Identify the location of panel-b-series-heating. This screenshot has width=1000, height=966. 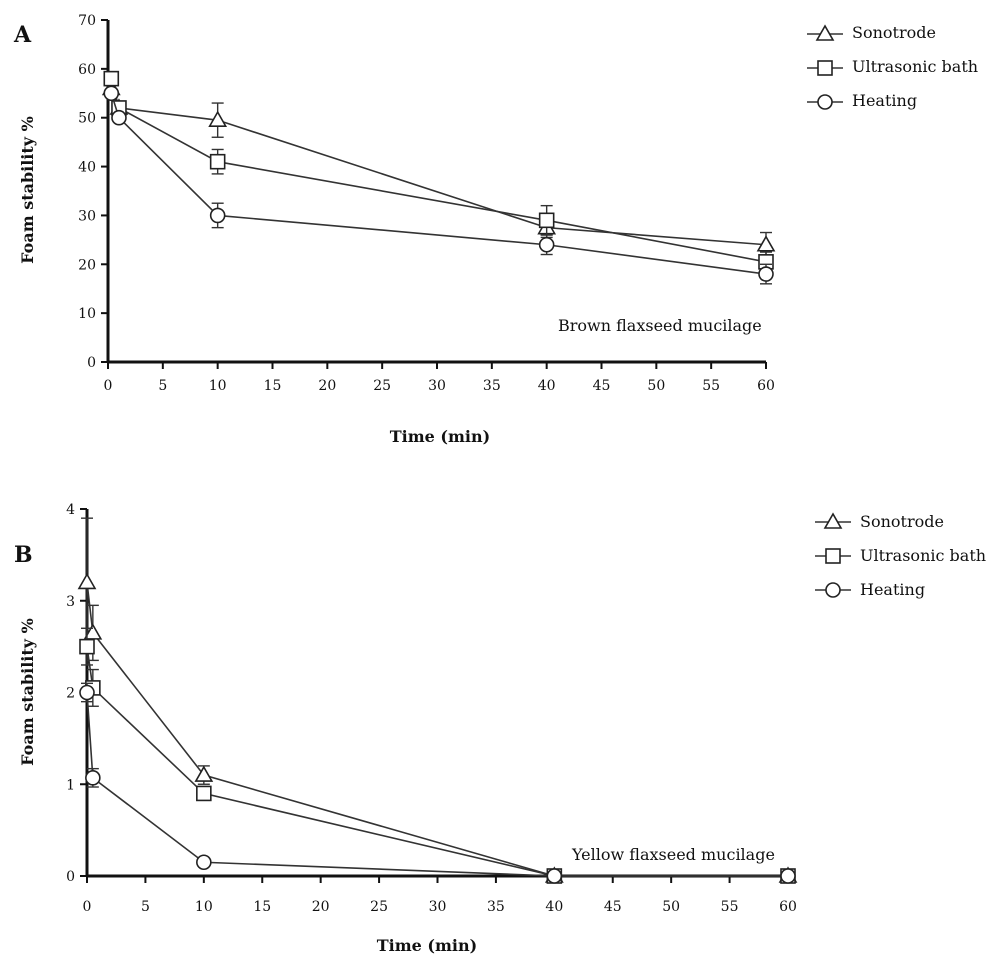
(437, 783).